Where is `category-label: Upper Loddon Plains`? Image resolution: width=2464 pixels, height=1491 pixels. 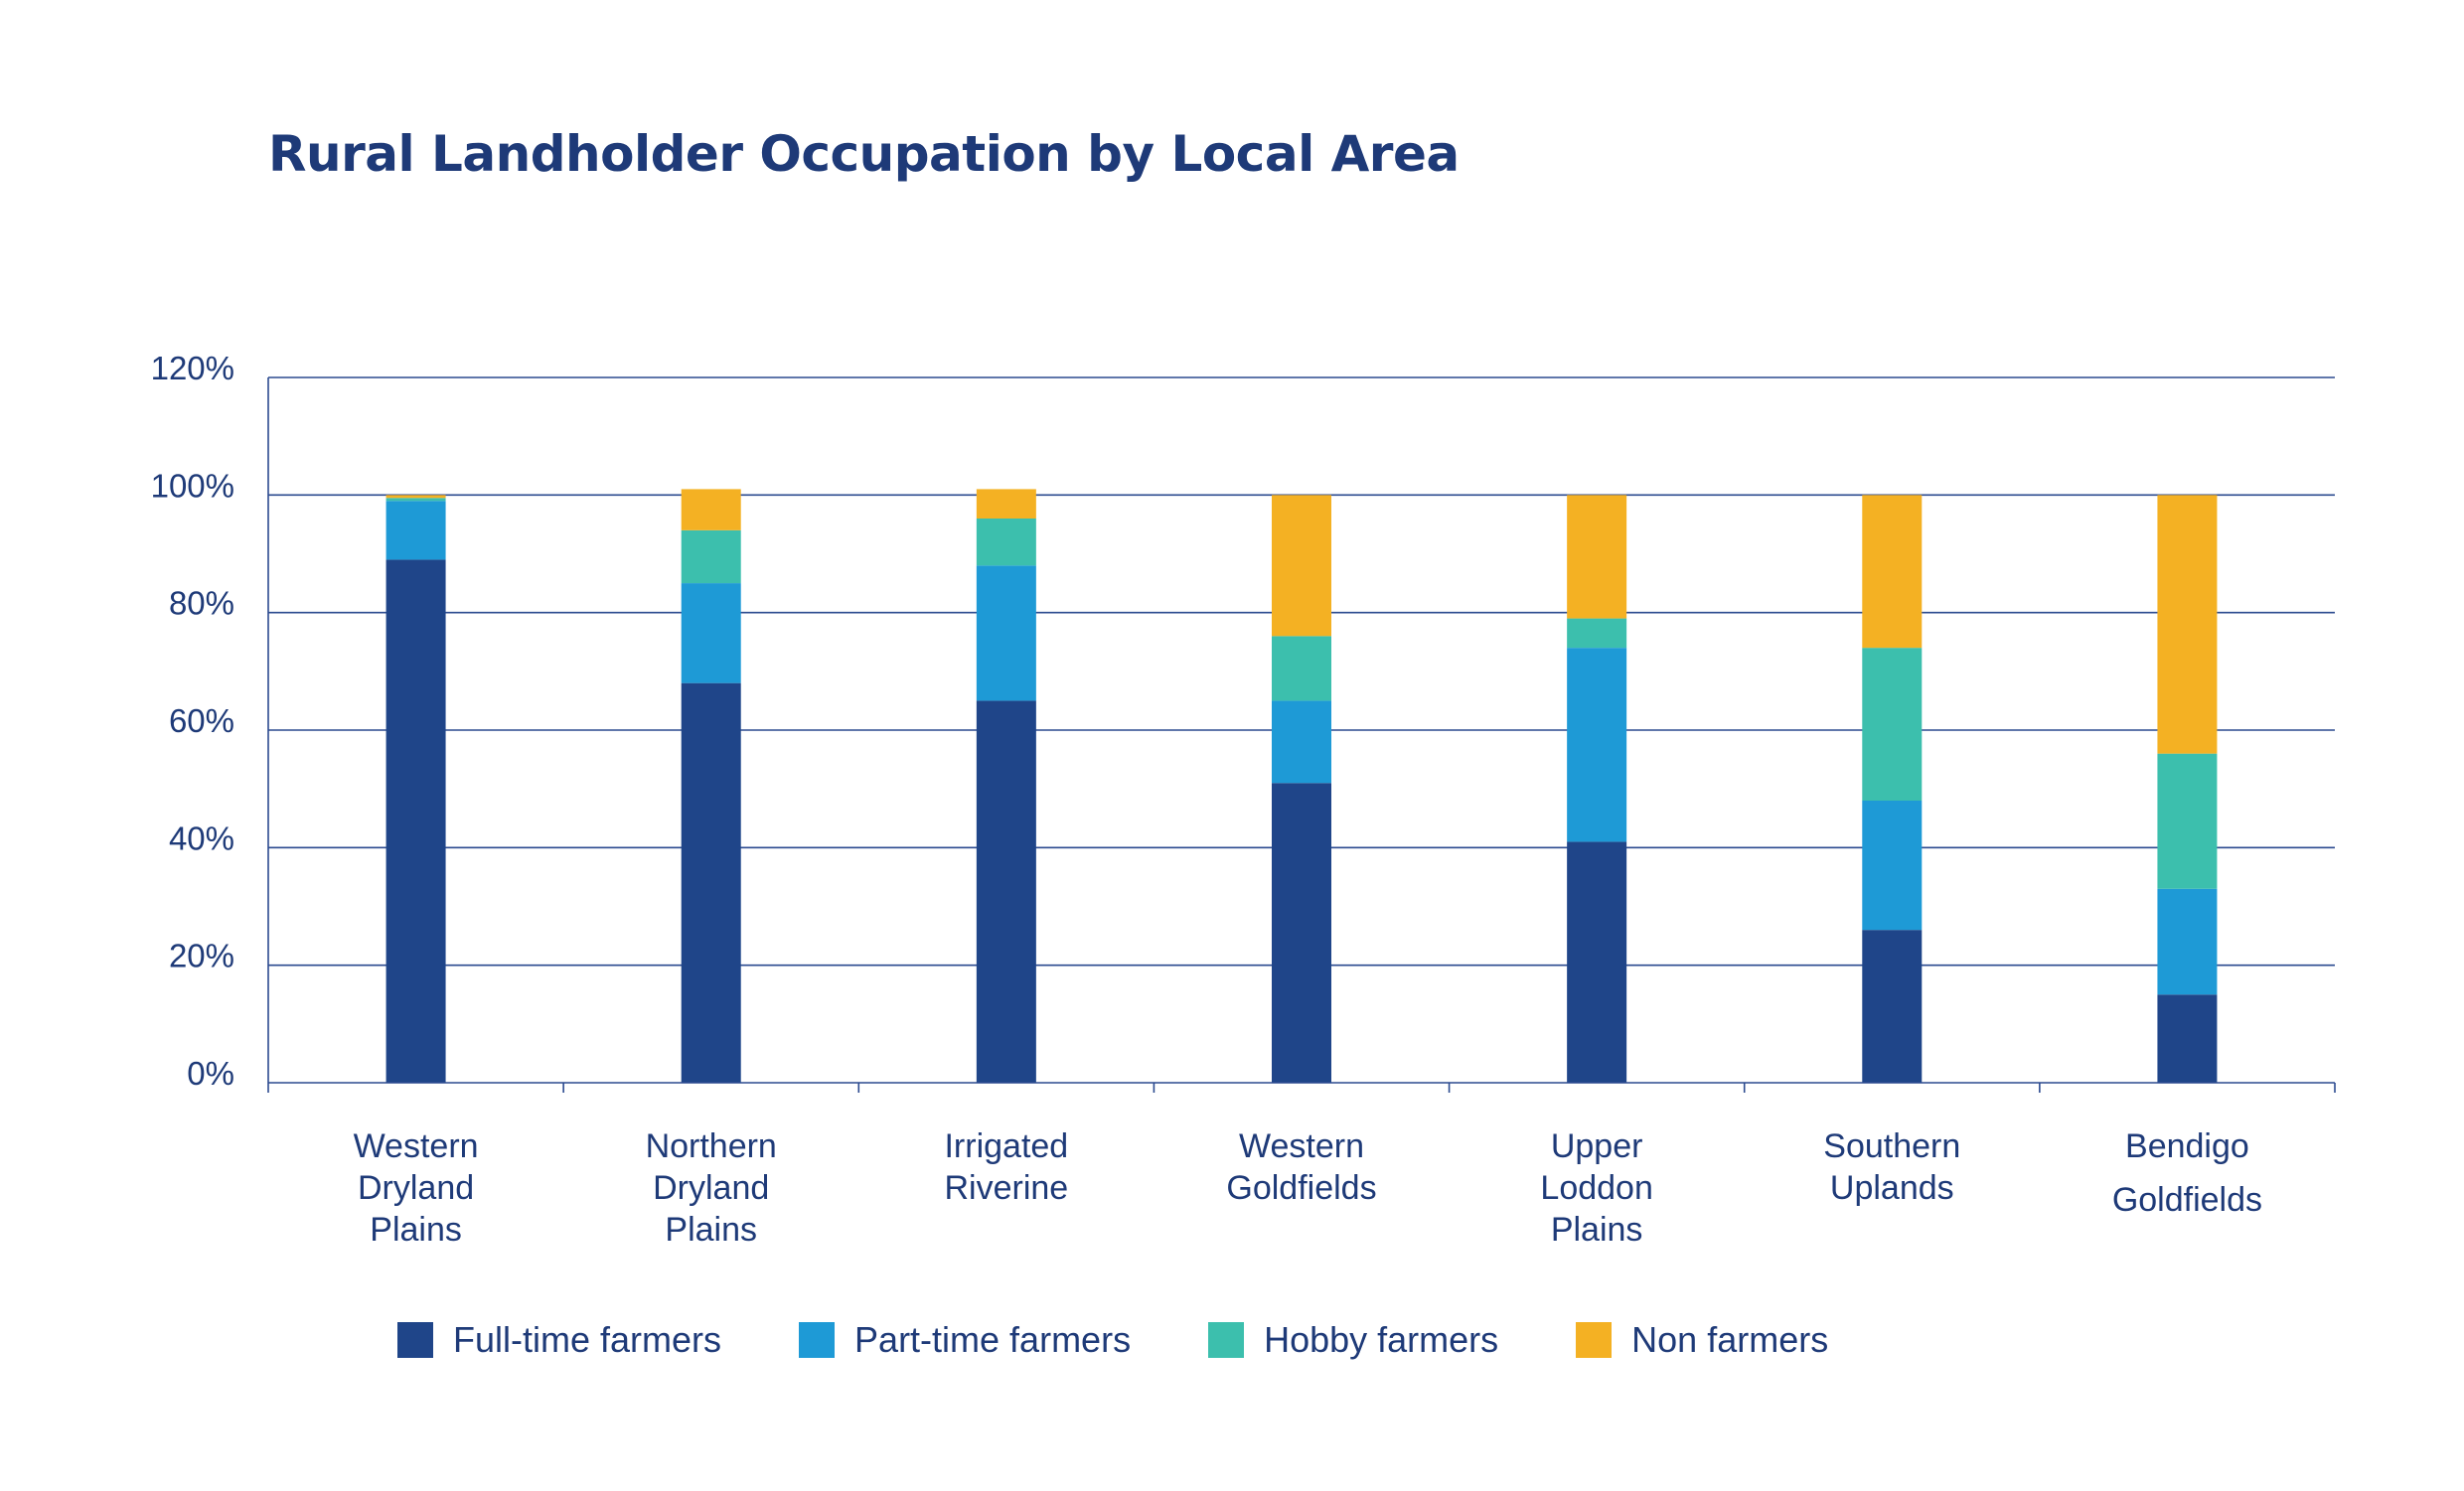 category-label: Upper Loddon Plains is located at coordinates (1596, 1188).